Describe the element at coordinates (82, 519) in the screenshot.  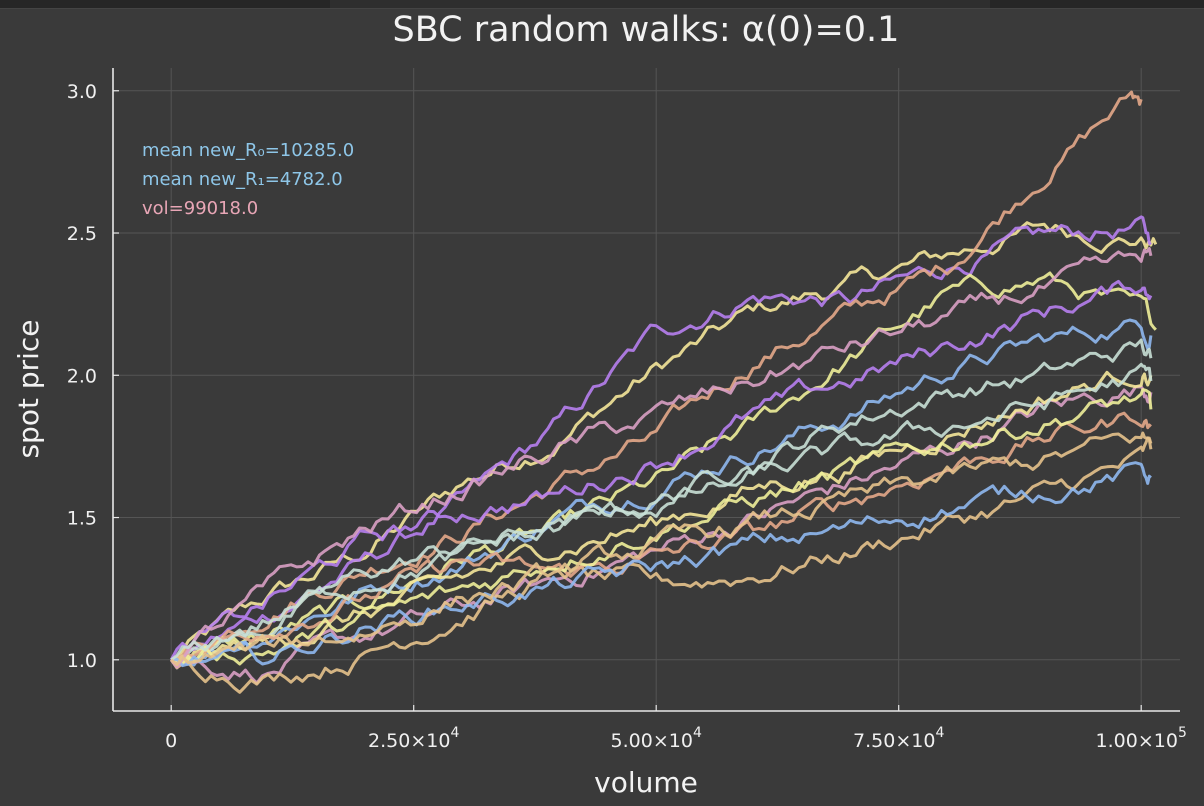
I see `y-tick-label: 1.5` at that location.